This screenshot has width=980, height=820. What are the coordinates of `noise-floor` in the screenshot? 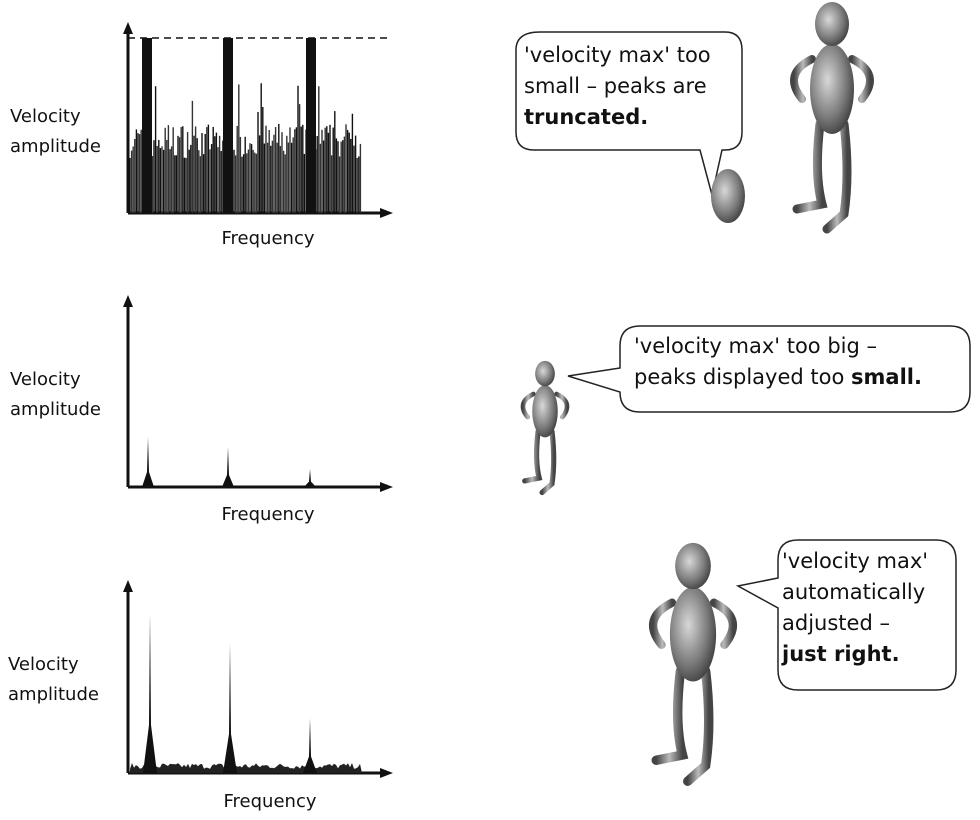 It's located at (246, 768).